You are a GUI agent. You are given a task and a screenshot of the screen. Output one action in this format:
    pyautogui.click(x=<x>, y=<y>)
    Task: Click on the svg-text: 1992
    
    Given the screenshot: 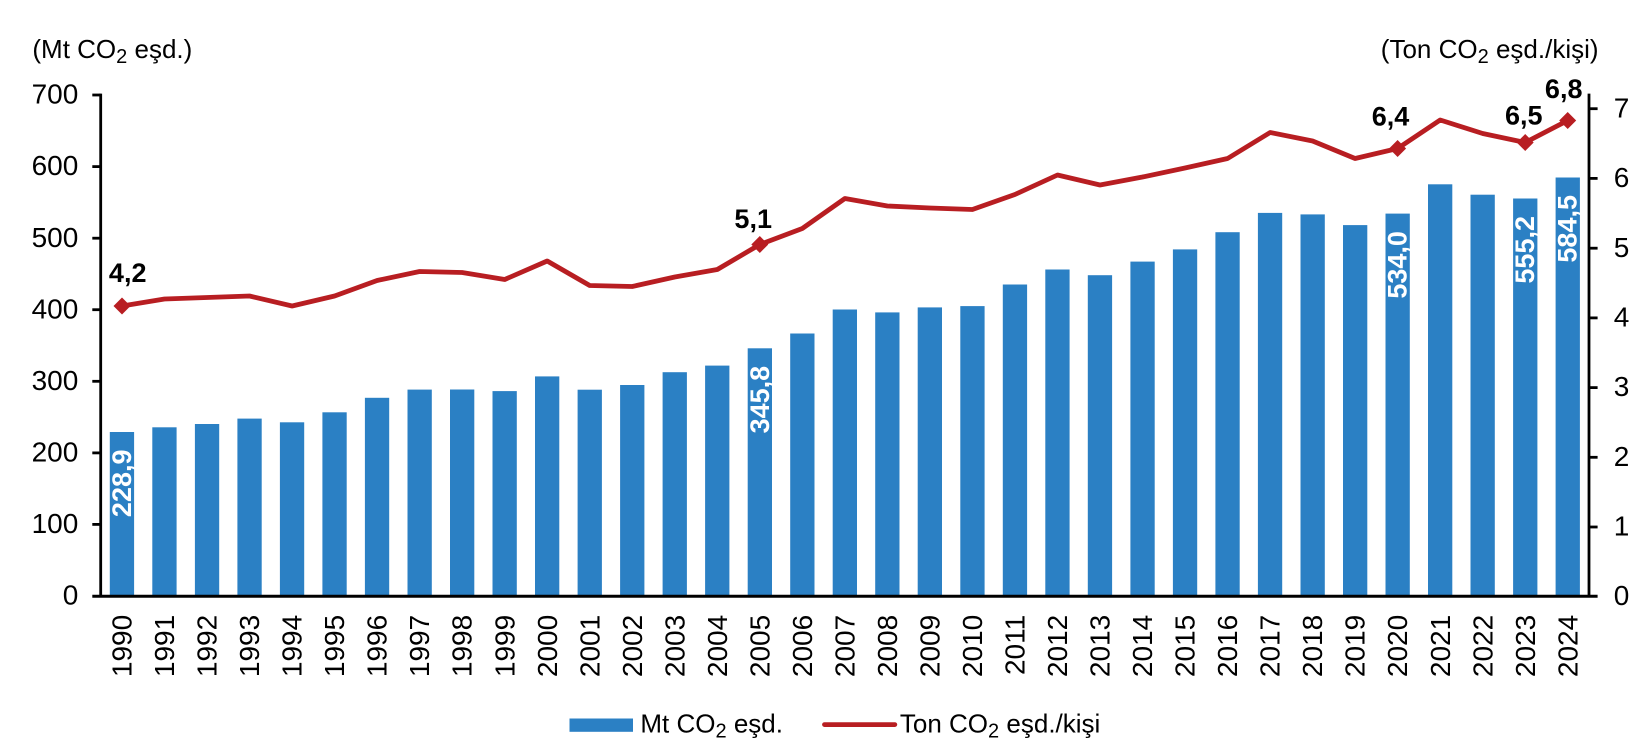 What is the action you would take?
    pyautogui.click(x=207, y=646)
    